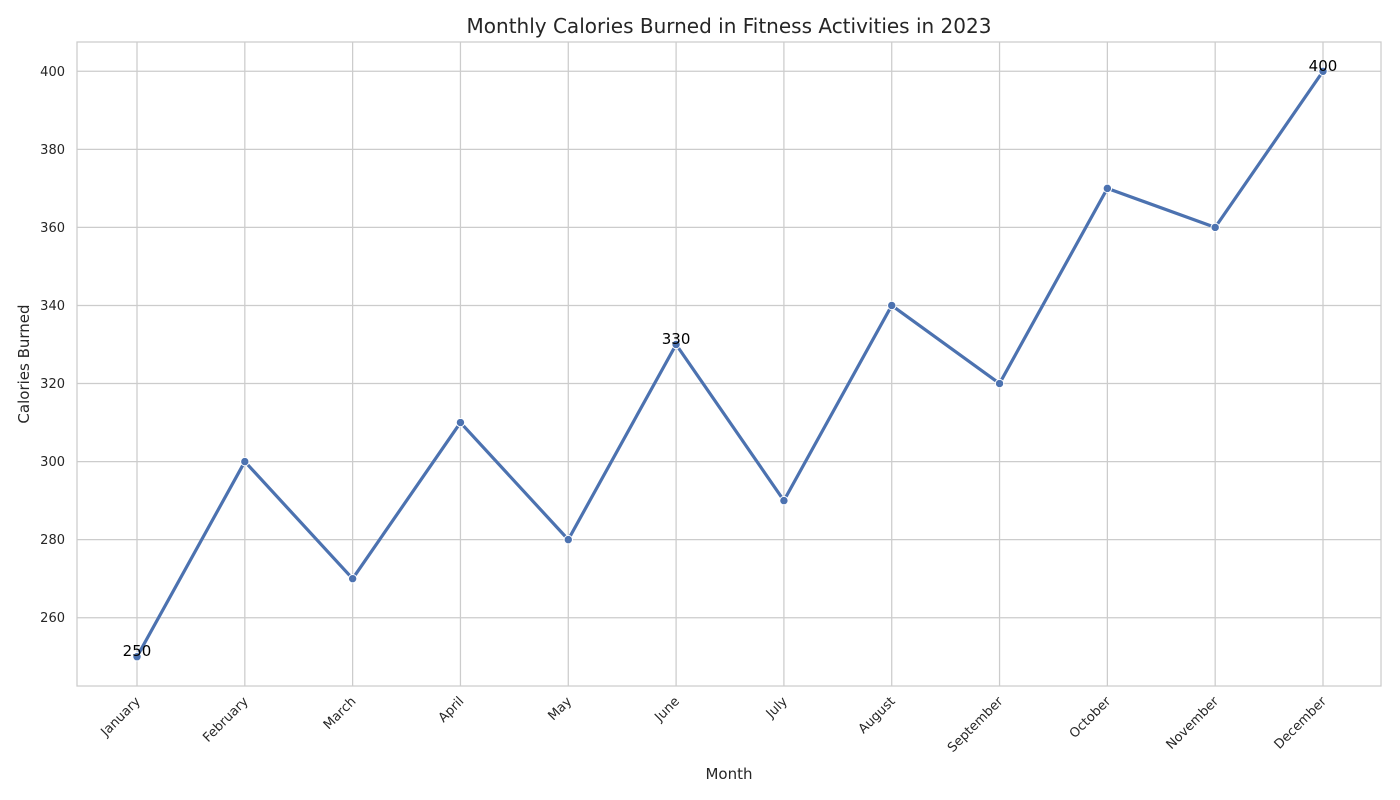  I want to click on data-label: 250, so click(137, 651).